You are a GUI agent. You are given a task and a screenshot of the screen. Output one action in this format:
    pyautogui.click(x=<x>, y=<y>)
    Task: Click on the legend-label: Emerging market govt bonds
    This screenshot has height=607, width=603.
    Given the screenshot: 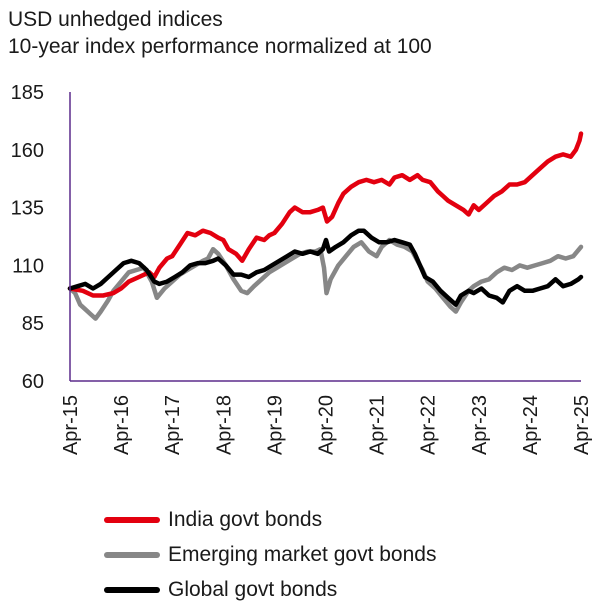 What is the action you would take?
    pyautogui.click(x=302, y=554)
    